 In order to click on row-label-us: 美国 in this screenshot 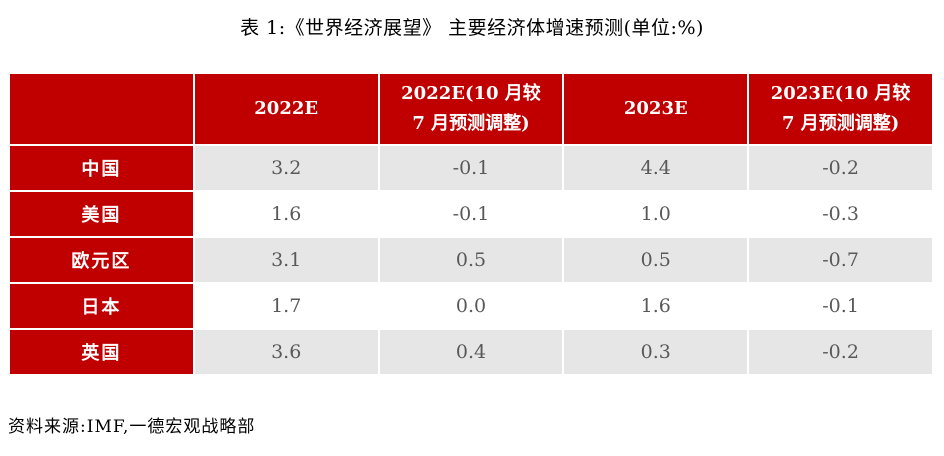, I will do `click(101, 214)`.